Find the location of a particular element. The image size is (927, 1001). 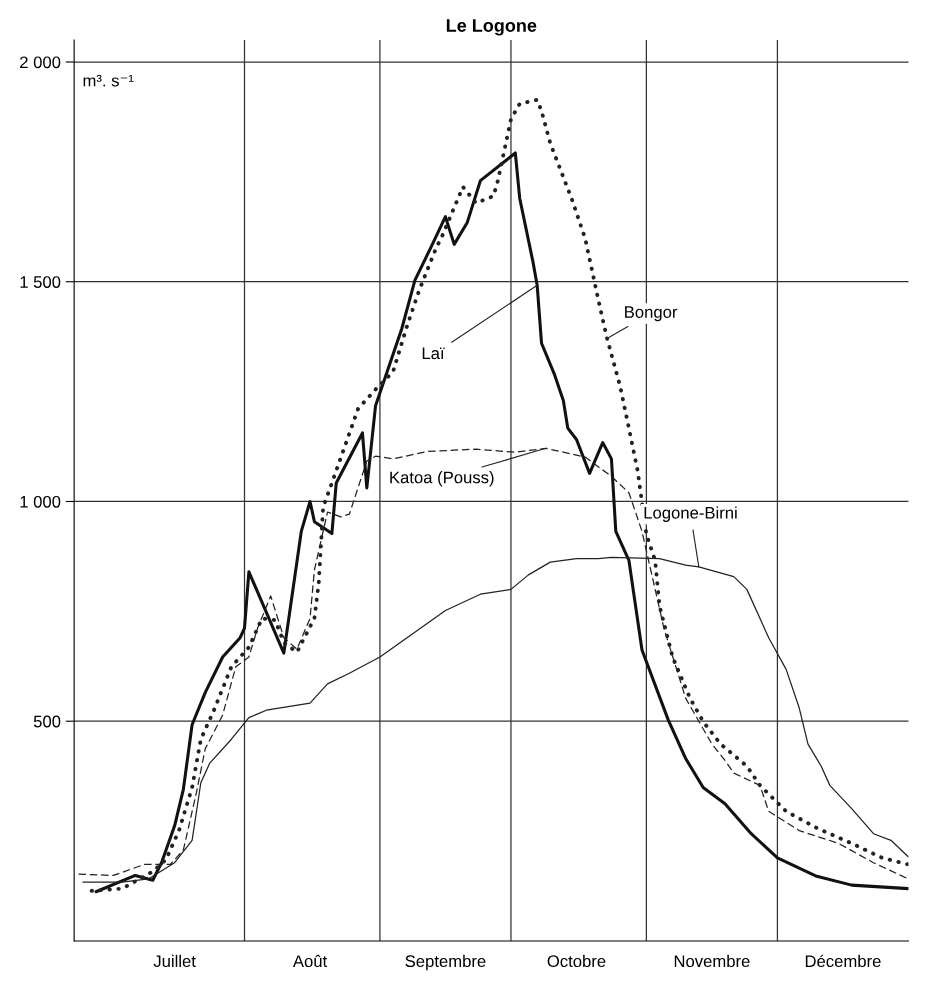

y-tick-label: 1 500 is located at coordinates (40, 282).